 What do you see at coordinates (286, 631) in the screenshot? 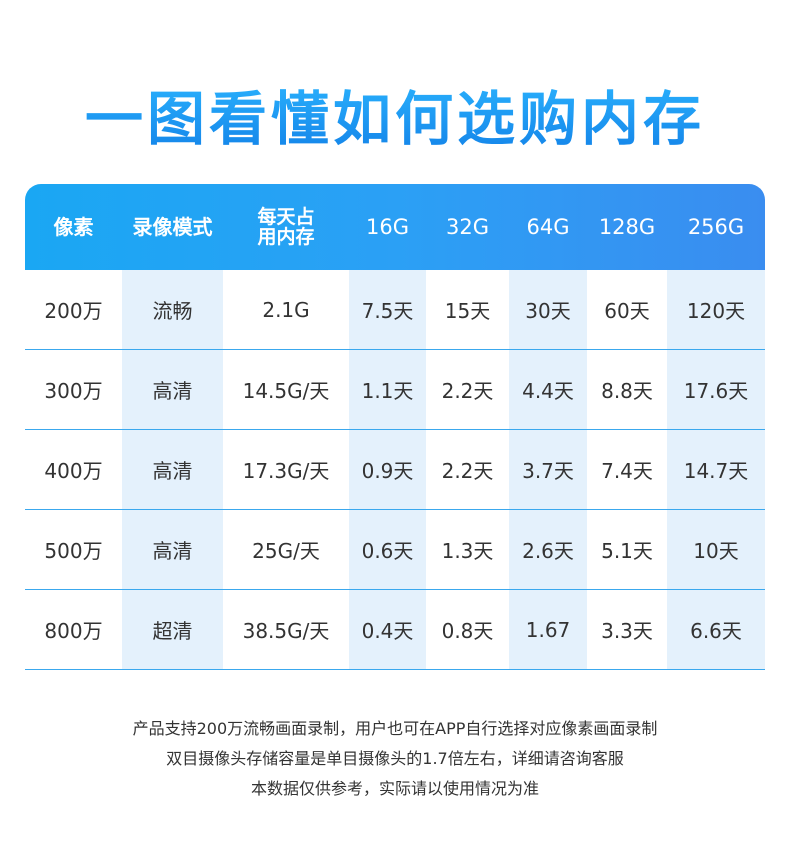
I see `cell-daily-usage: 38.5G/天` at bounding box center [286, 631].